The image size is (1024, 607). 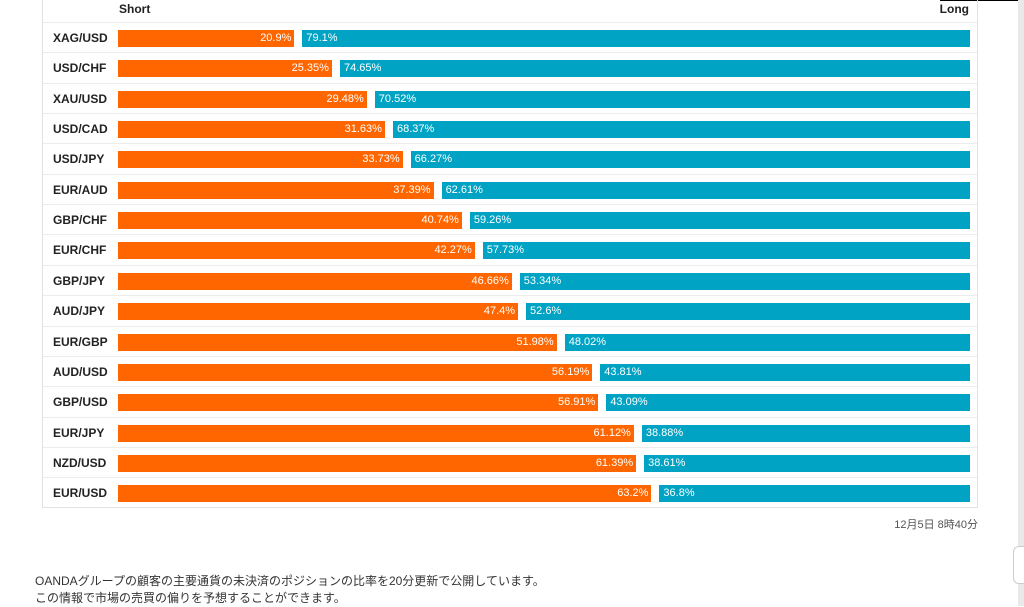 What do you see at coordinates (80, 371) in the screenshot?
I see `pair-label: AUD/USD` at bounding box center [80, 371].